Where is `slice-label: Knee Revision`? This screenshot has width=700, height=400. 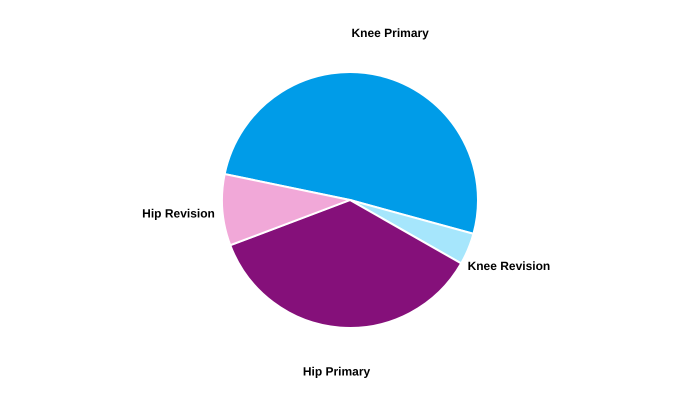
slice-label: Knee Revision is located at coordinates (509, 265).